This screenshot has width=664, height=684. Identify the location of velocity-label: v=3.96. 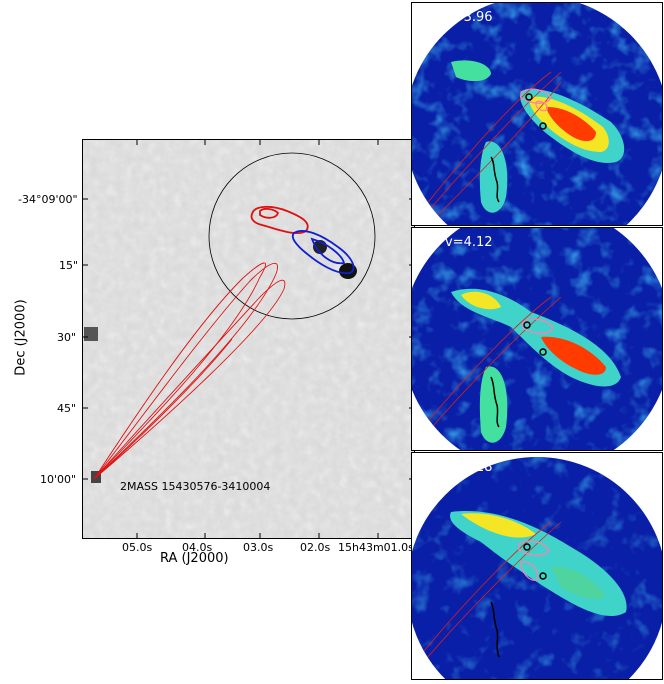
(469, 17).